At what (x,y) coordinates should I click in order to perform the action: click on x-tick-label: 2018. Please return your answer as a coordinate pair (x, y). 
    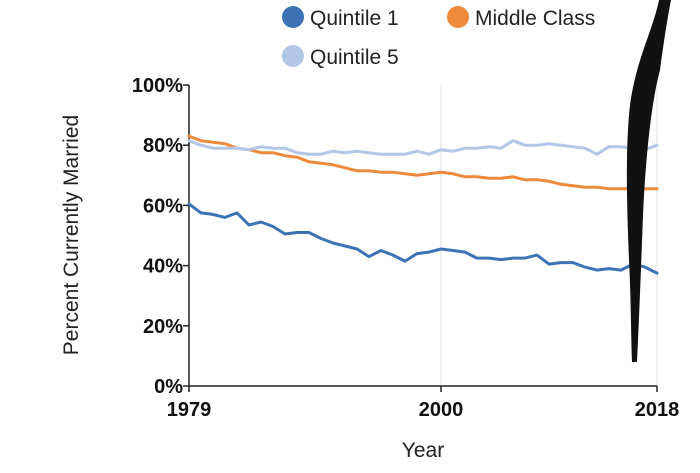
    Looking at the image, I should click on (657, 410).